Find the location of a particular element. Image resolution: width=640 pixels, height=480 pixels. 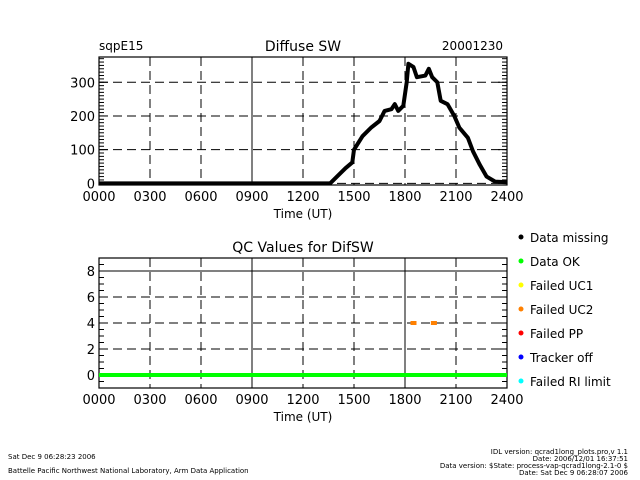

legend-label: Failed PP is located at coordinates (556, 334).